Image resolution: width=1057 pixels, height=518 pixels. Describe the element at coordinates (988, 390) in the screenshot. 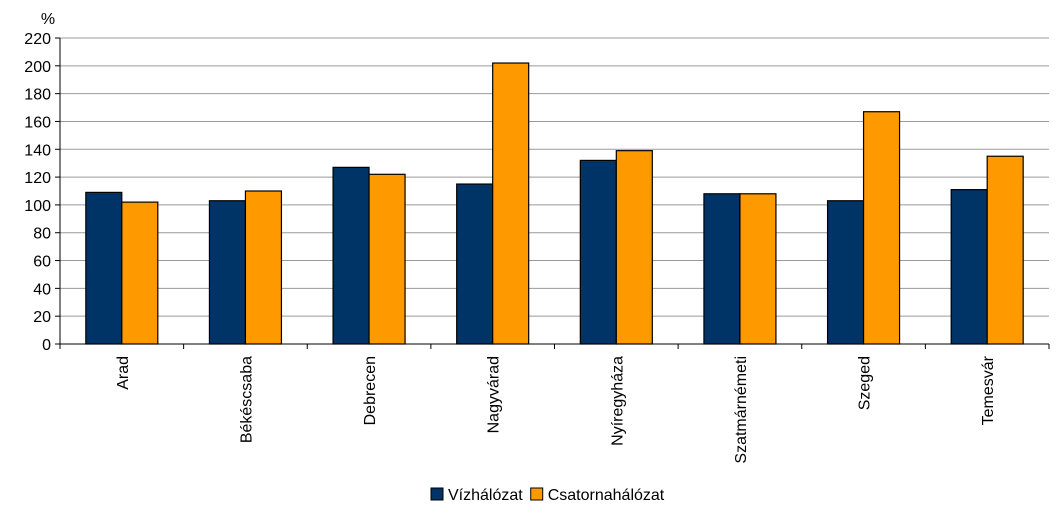

I see `category-label: Temesvár` at that location.